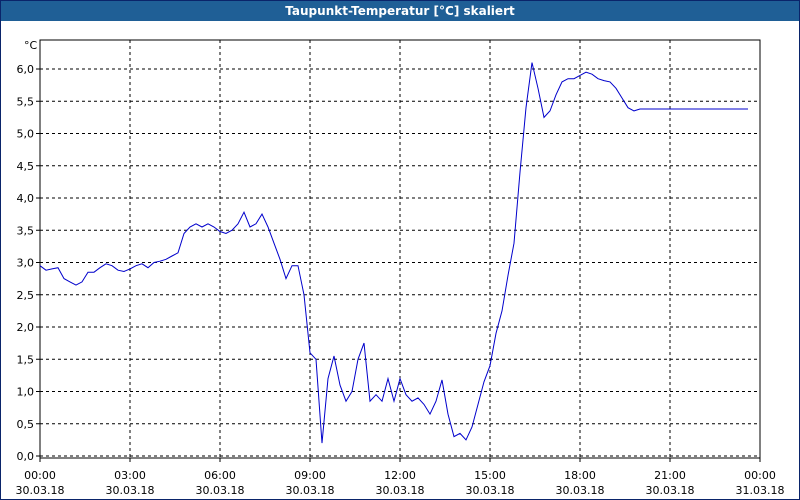 This screenshot has height=500, width=800. Describe the element at coordinates (26, 166) in the screenshot. I see `y-tick-label: 4,5` at that location.